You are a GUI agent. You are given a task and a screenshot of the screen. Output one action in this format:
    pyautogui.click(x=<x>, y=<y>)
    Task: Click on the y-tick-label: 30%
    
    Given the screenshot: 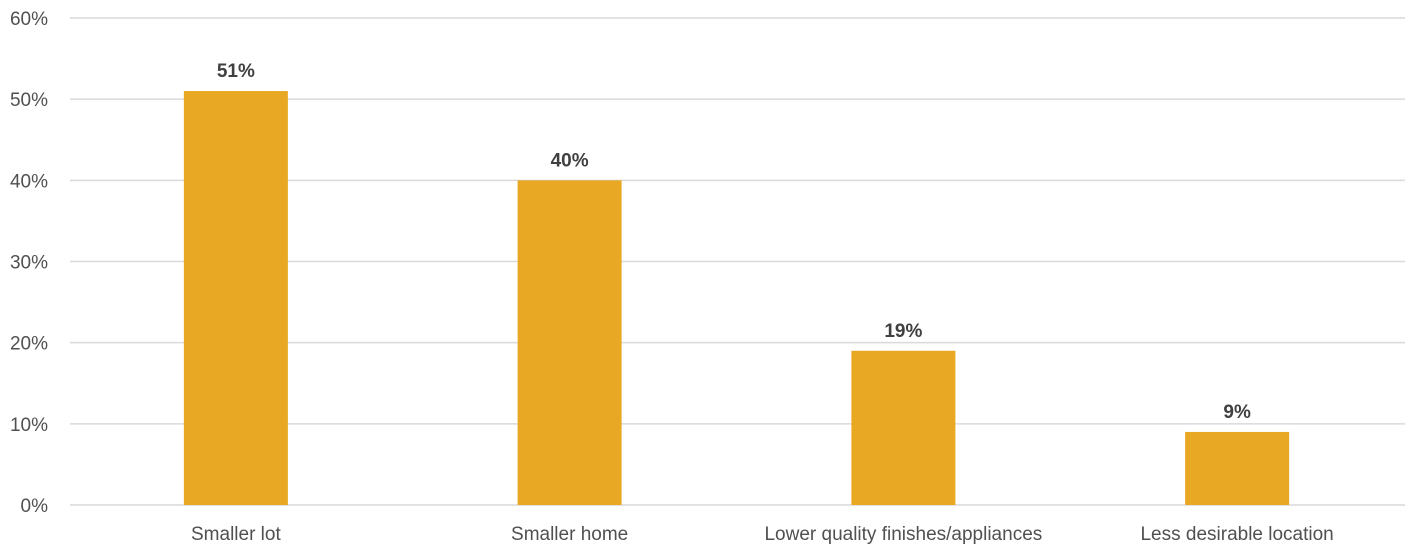 What is the action you would take?
    pyautogui.click(x=29, y=263)
    